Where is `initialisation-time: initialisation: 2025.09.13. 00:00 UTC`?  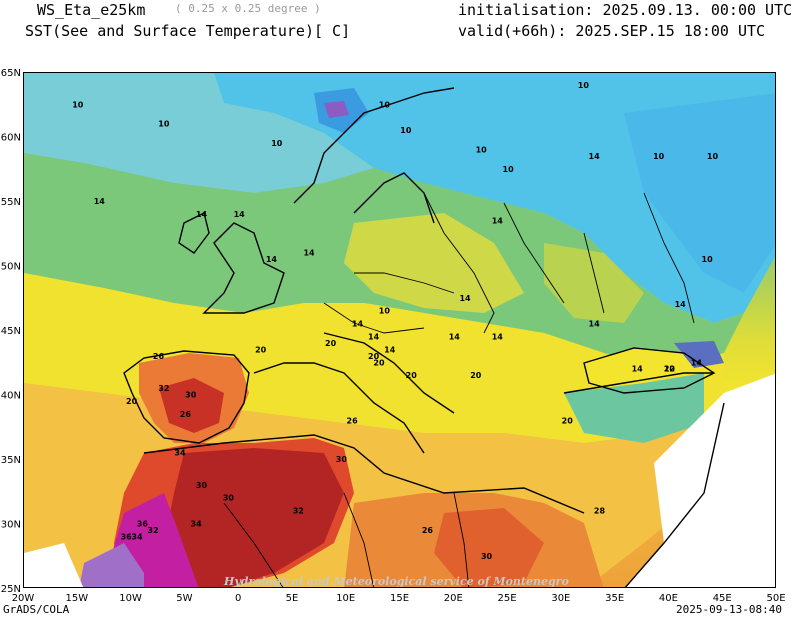
initialisation-time: initialisation: 2025.09.13. 00:00 UTC is located at coordinates (625, 10).